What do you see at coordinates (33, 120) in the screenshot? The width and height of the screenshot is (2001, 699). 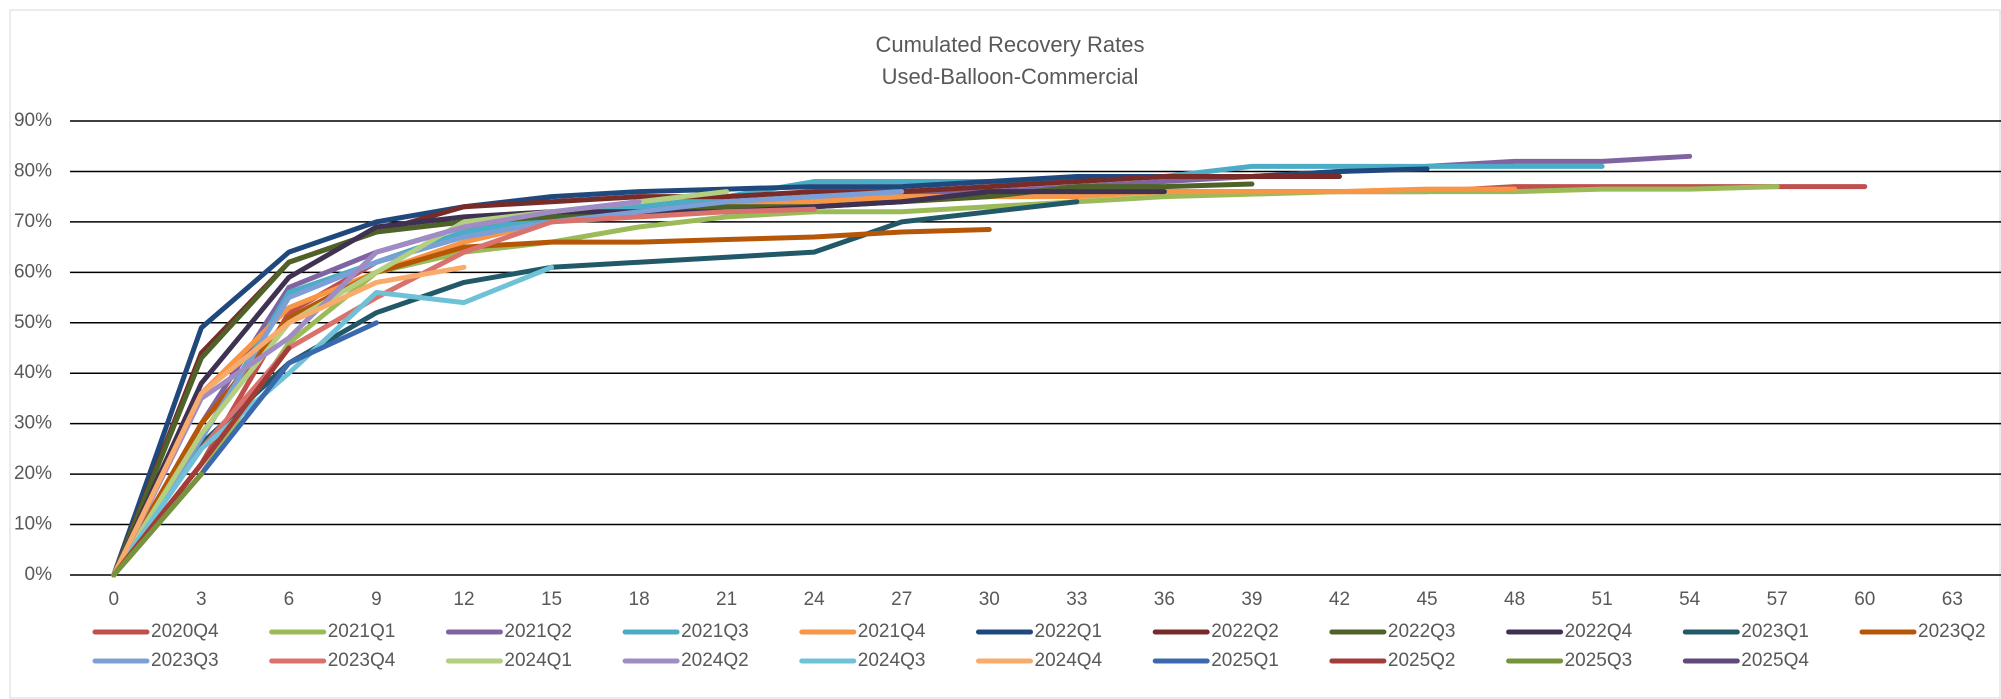 I see `y-tick-label: 90%` at bounding box center [33, 120].